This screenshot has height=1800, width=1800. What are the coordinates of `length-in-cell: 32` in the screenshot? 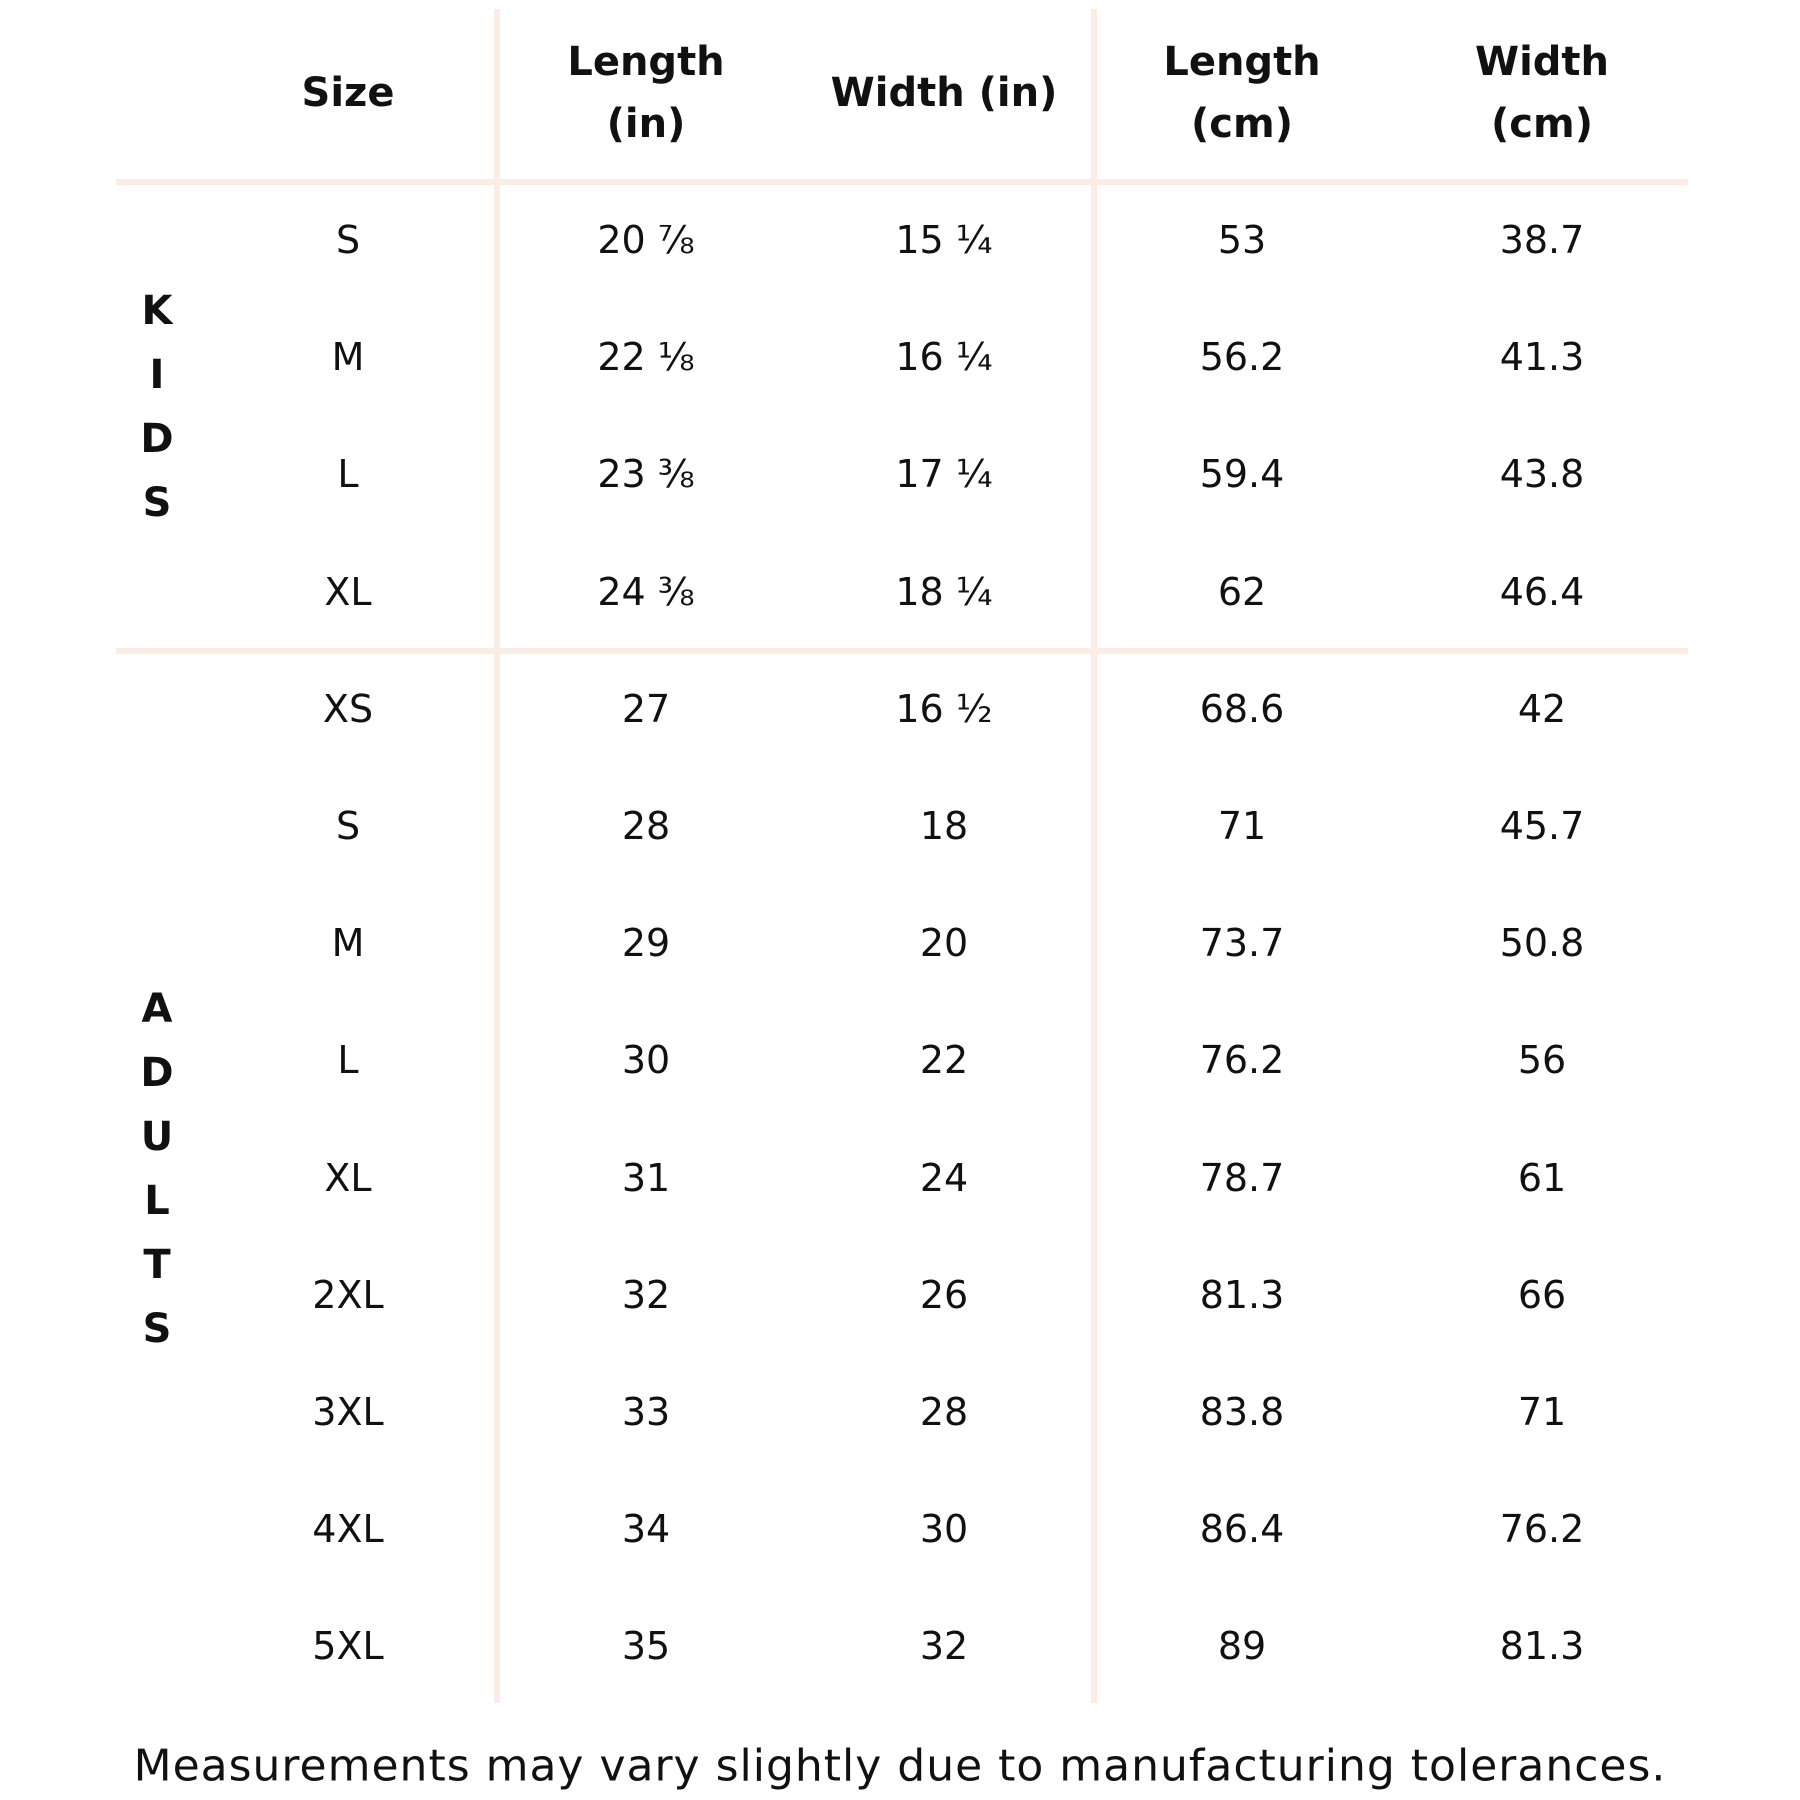 It's located at (646, 1294).